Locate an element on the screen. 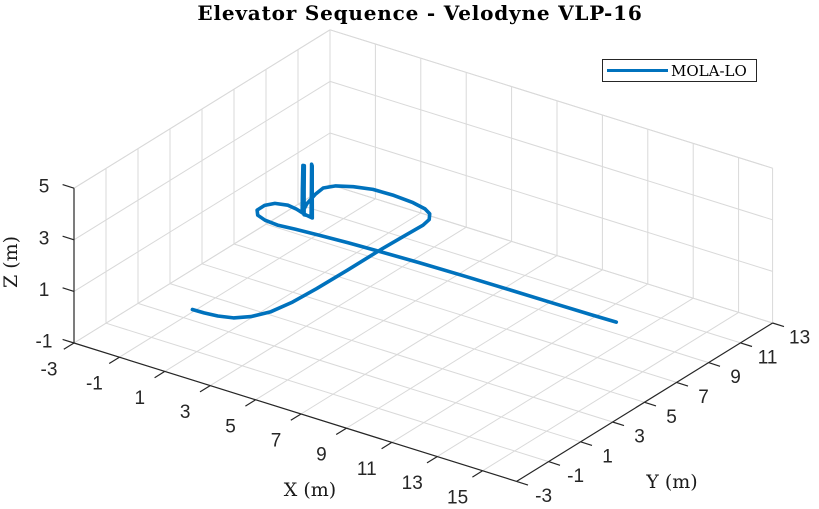 The image size is (819, 509). y-tick-label: 9 is located at coordinates (735, 377).